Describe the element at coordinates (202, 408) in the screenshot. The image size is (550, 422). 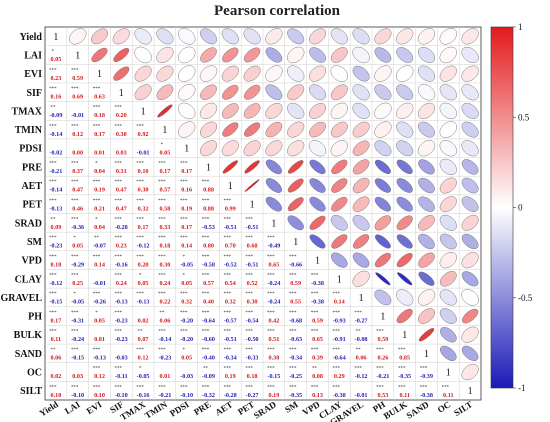
I see `column-label: PRE` at that location.